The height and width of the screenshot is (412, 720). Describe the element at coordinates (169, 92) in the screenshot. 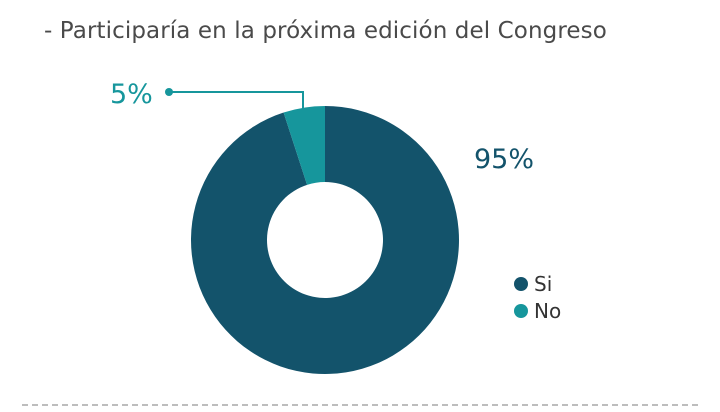

I see `leader-dot-no` at that location.